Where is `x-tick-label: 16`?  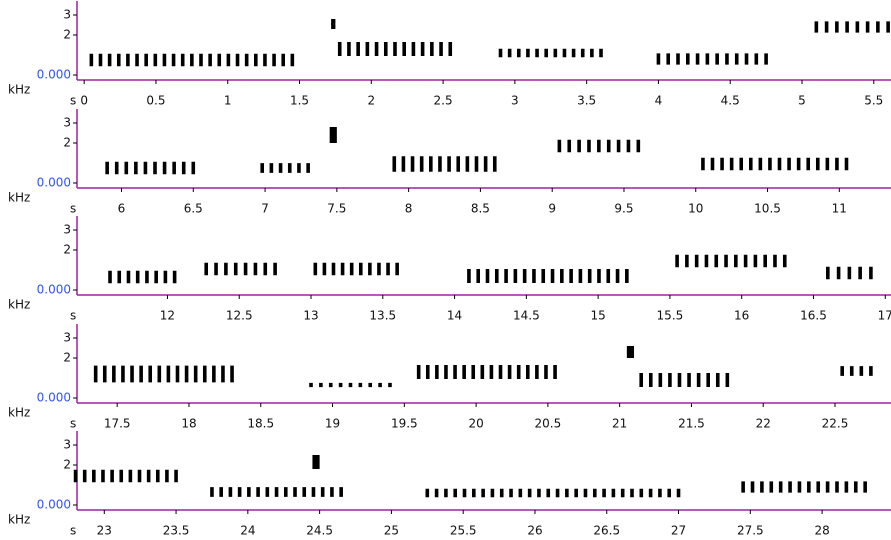 x-tick-label: 16 is located at coordinates (741, 316).